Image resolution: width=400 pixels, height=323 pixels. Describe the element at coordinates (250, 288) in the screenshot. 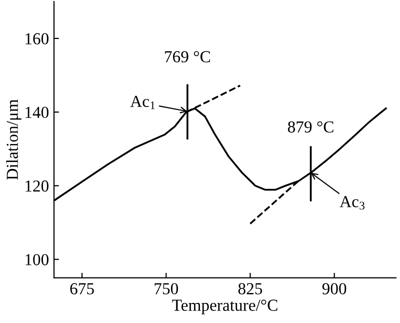

I see `x-tick-label: 825` at that location.